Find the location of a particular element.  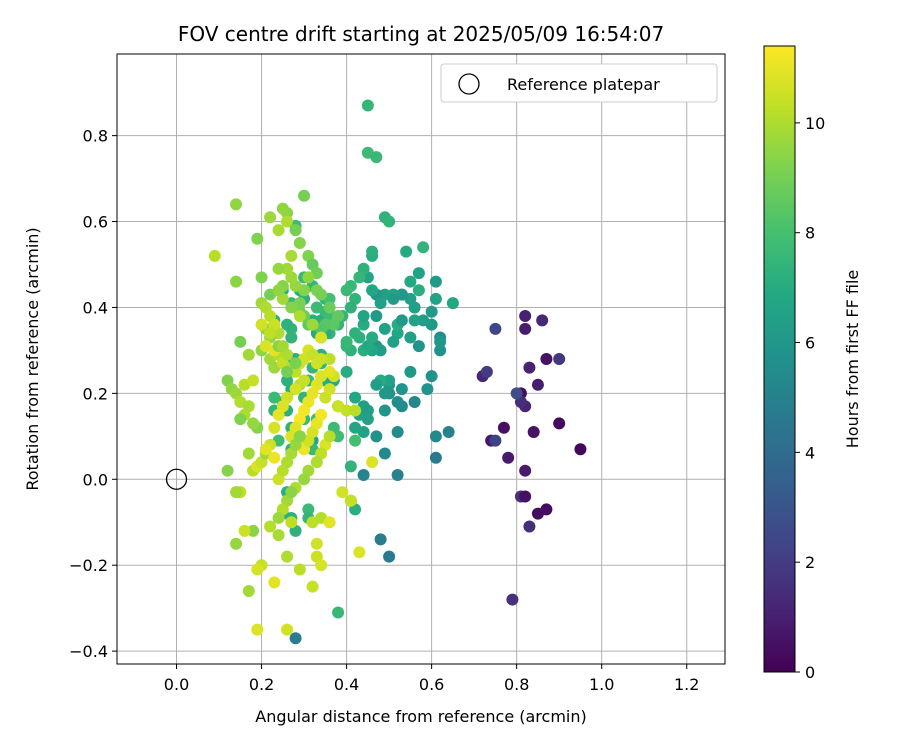

colorbar: 0 2 4 6 8 10 Hours from first FF file is located at coordinates (812, 363).